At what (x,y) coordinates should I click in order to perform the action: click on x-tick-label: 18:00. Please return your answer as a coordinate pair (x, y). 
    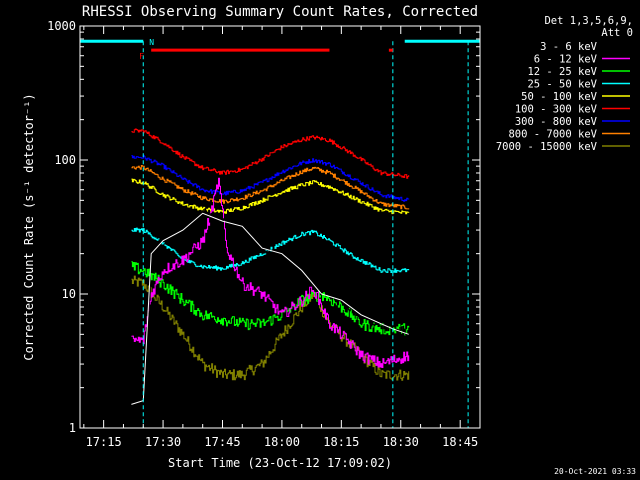
    Looking at the image, I should click on (282, 442).